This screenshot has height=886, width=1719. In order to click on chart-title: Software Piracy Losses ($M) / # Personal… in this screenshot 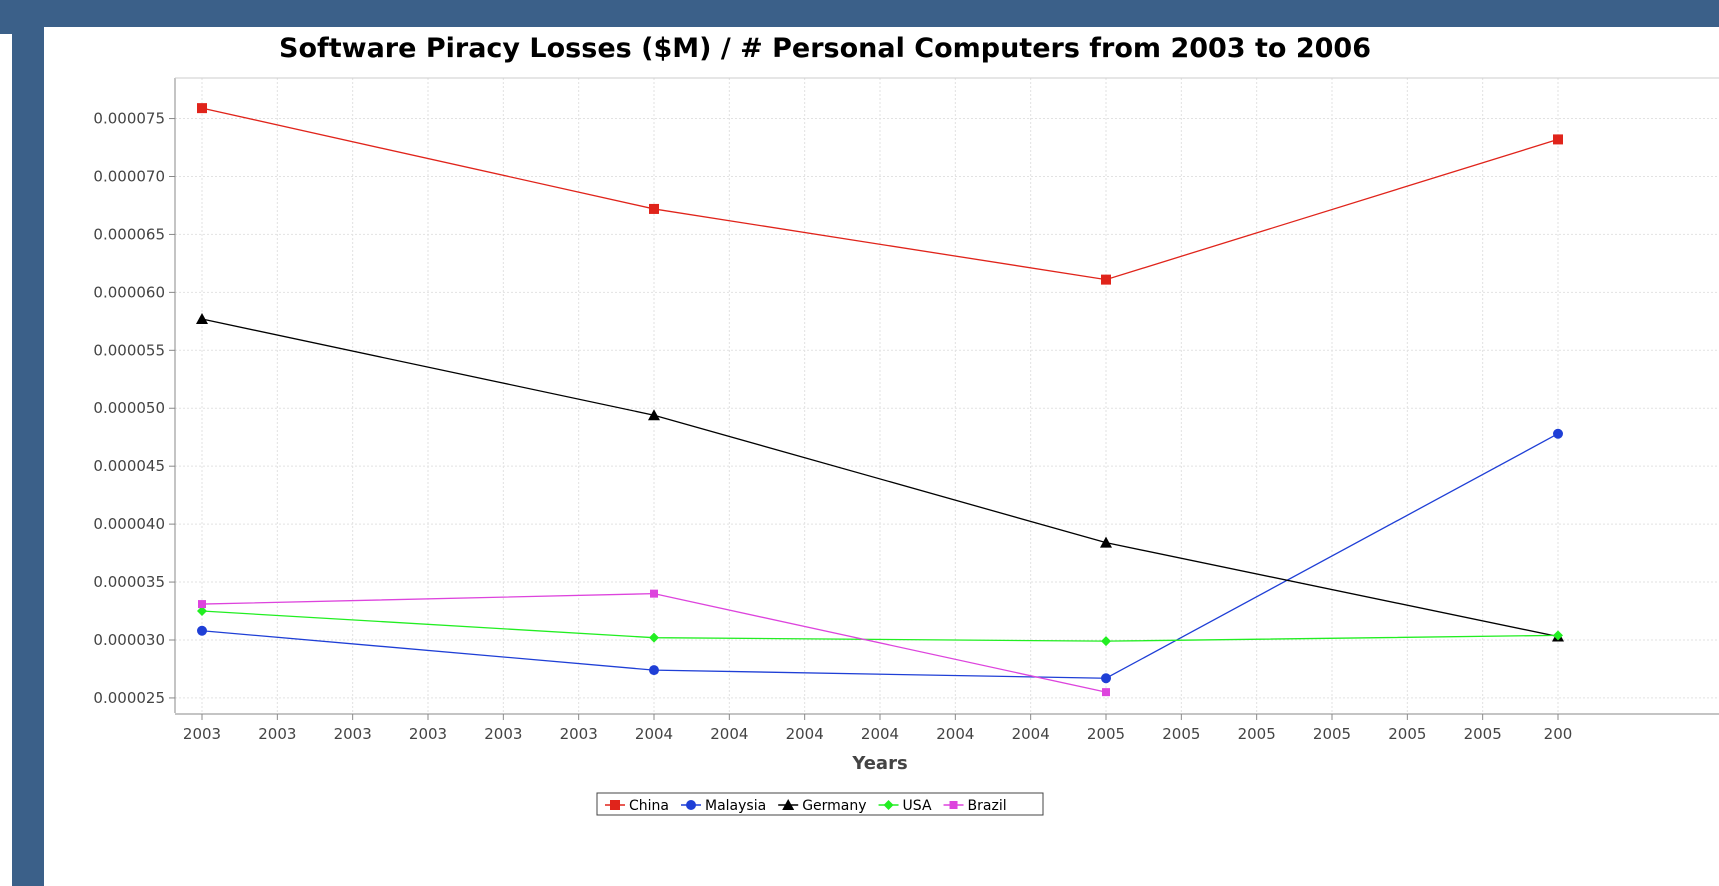, I will do `click(825, 48)`.